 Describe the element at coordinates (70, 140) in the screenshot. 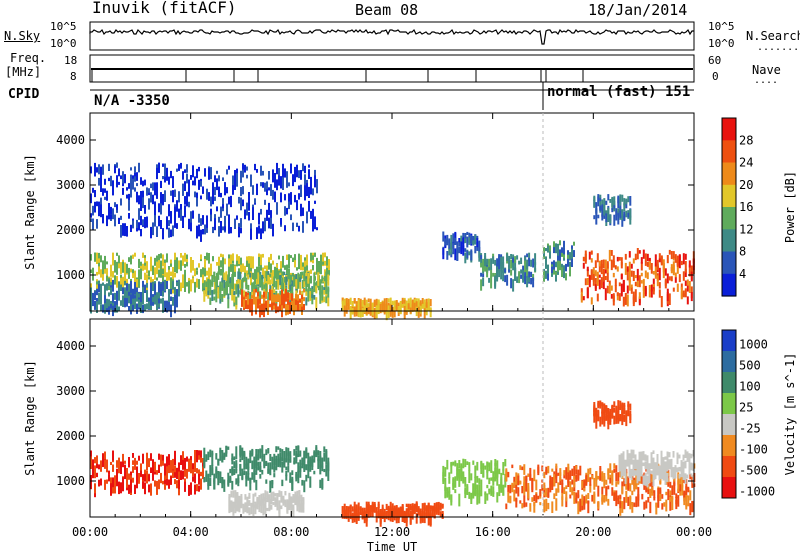

I see `y-tick-label: 4000` at that location.